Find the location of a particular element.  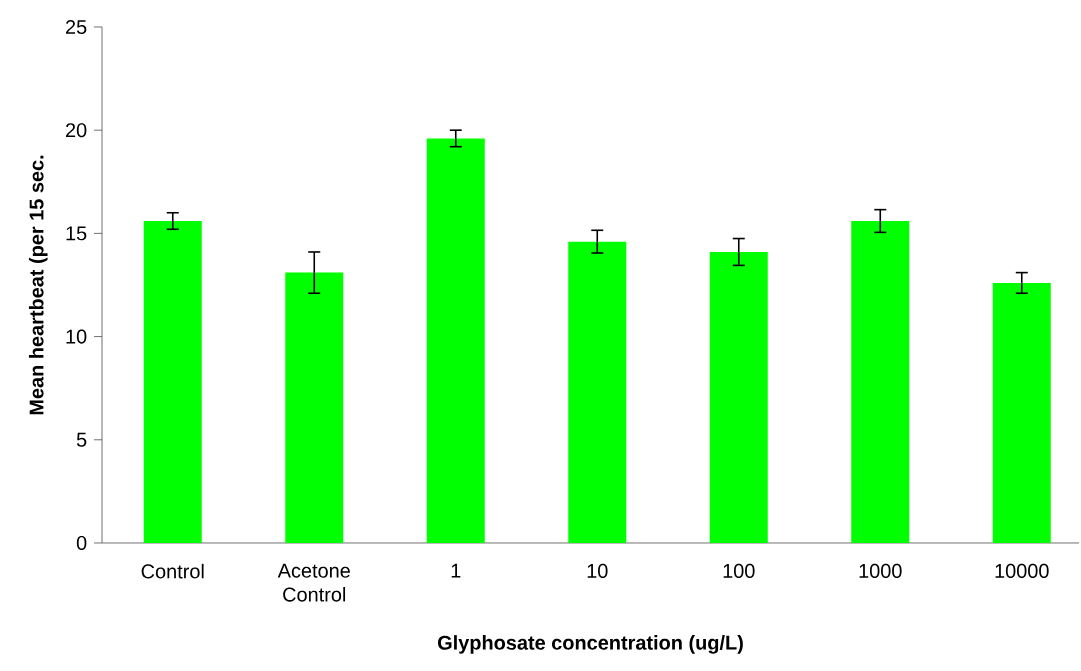

x-tick-label: 1 is located at coordinates (456, 570).